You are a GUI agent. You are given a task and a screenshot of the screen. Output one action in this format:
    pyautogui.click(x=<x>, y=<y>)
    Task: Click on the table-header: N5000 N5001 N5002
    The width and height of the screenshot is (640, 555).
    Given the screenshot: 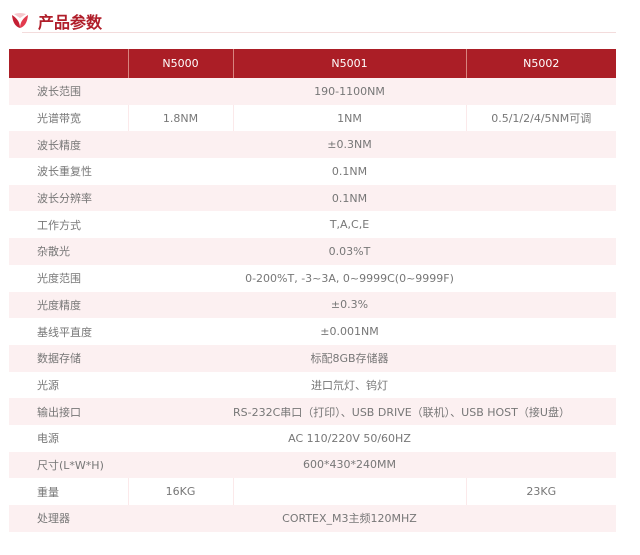 What is the action you would take?
    pyautogui.click(x=312, y=63)
    